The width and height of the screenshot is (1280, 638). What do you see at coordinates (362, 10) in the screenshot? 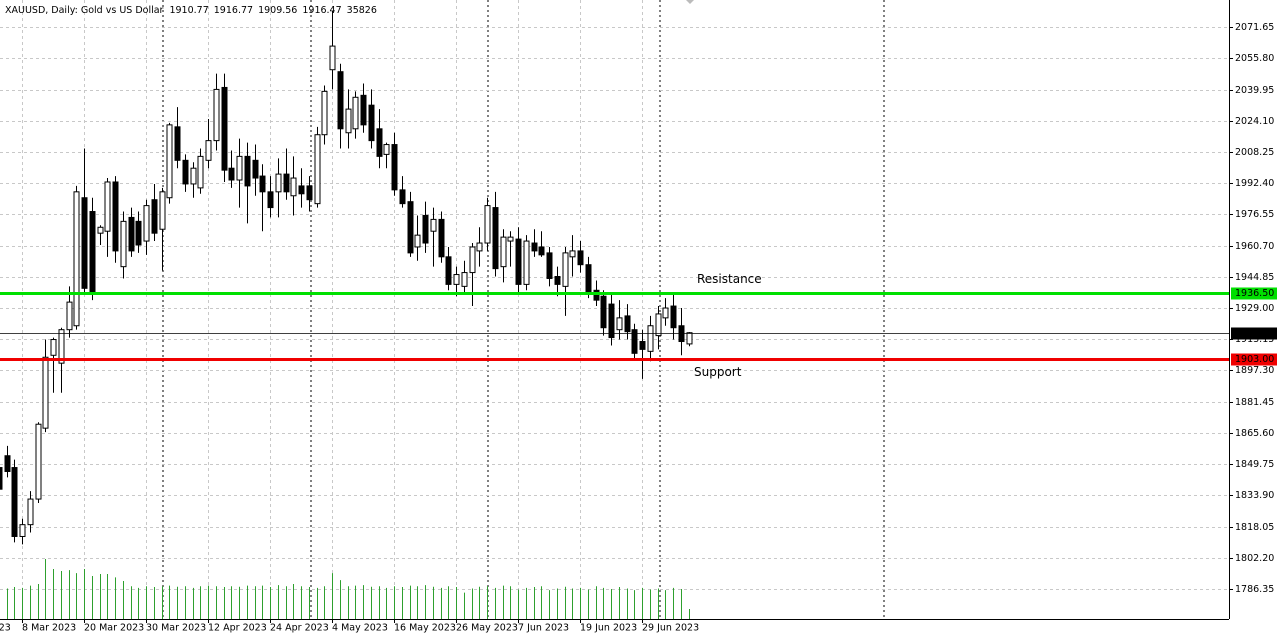
I see `last-volume: 35826` at bounding box center [362, 10].